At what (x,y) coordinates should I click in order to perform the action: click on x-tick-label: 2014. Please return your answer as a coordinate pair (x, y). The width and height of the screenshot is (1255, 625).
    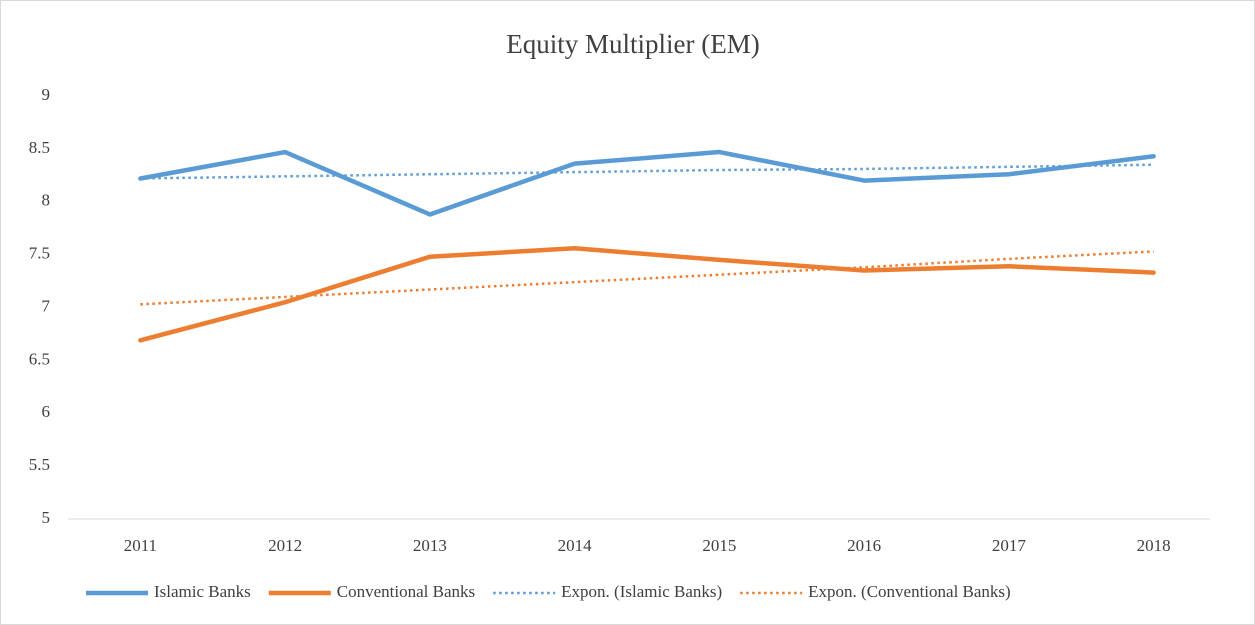
    Looking at the image, I should click on (575, 545).